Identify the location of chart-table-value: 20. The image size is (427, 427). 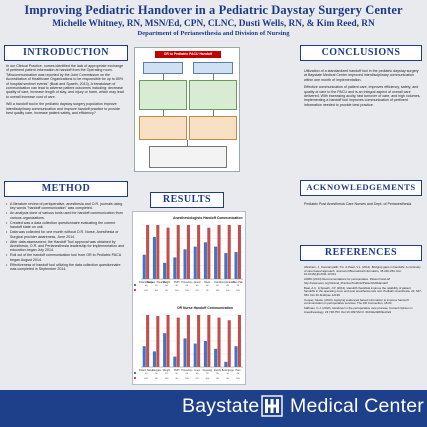
(176, 374).